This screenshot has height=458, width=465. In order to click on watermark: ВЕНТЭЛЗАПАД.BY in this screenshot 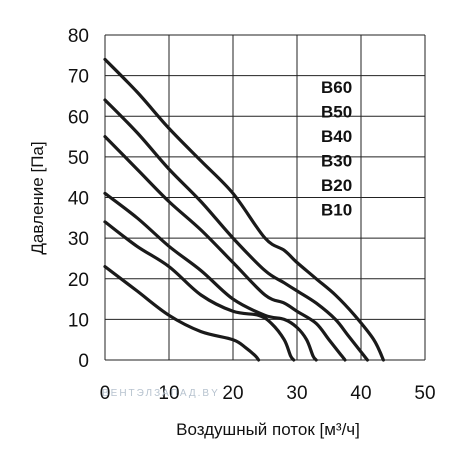, I will do `click(161, 393)`.